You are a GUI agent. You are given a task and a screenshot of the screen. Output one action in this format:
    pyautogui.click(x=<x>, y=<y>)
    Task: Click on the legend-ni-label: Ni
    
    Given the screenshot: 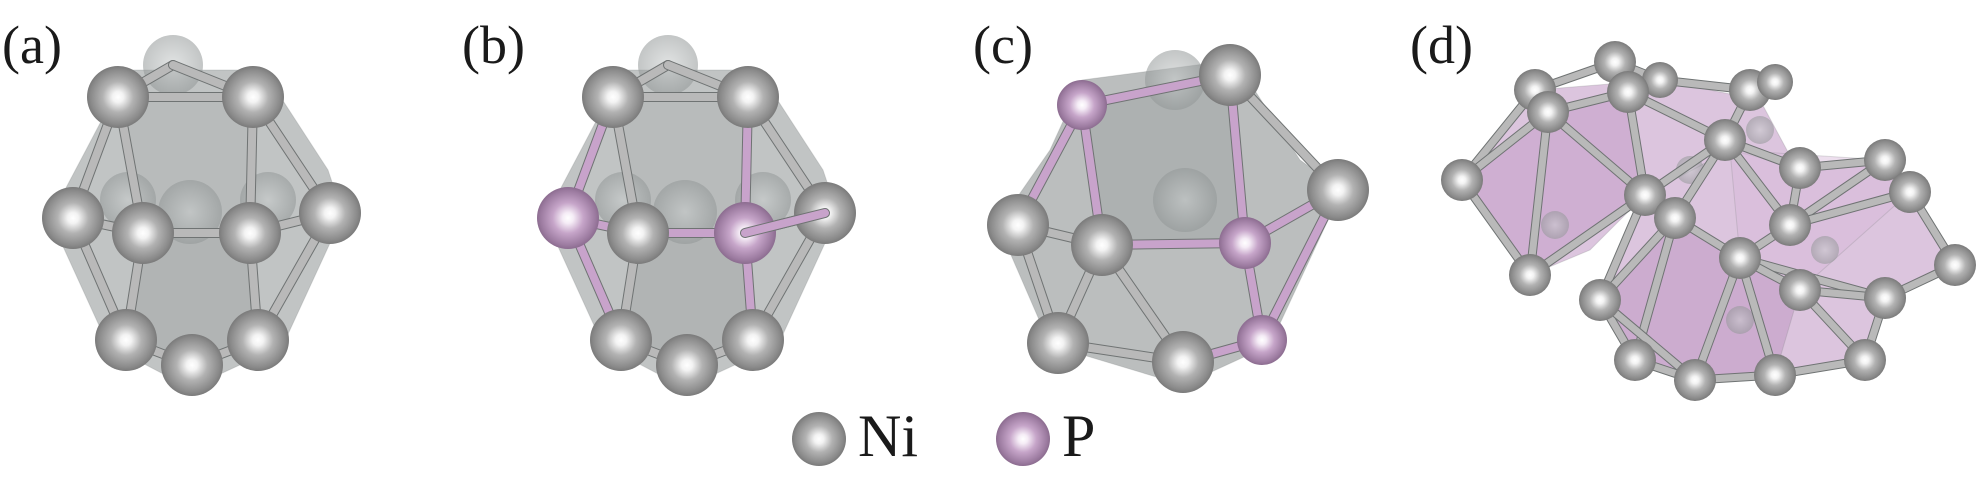 What is the action you would take?
    pyautogui.click(x=888, y=436)
    